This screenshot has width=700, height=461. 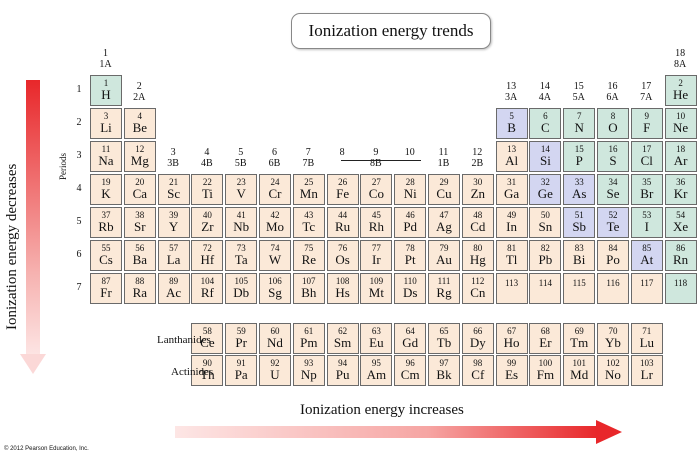 What do you see at coordinates (579, 255) in the screenshot?
I see `element-cell: 83 Bi` at bounding box center [579, 255].